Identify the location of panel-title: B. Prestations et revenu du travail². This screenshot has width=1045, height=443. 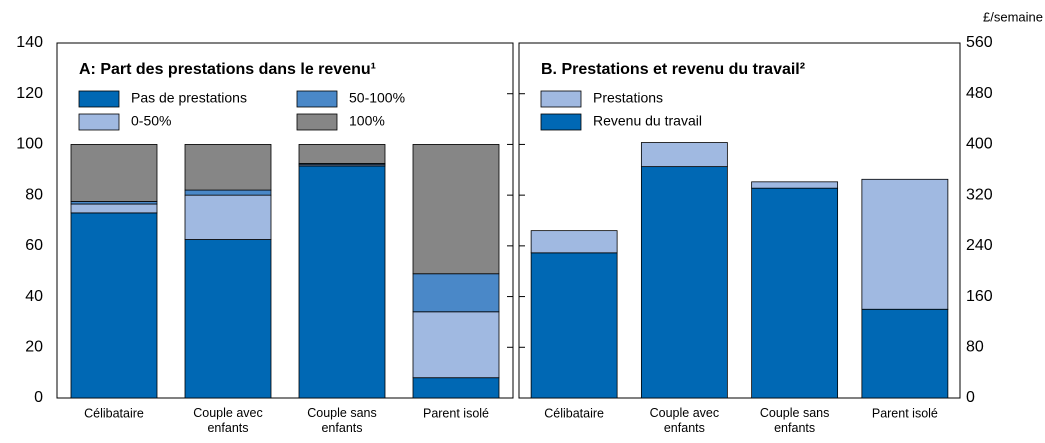
(673, 69).